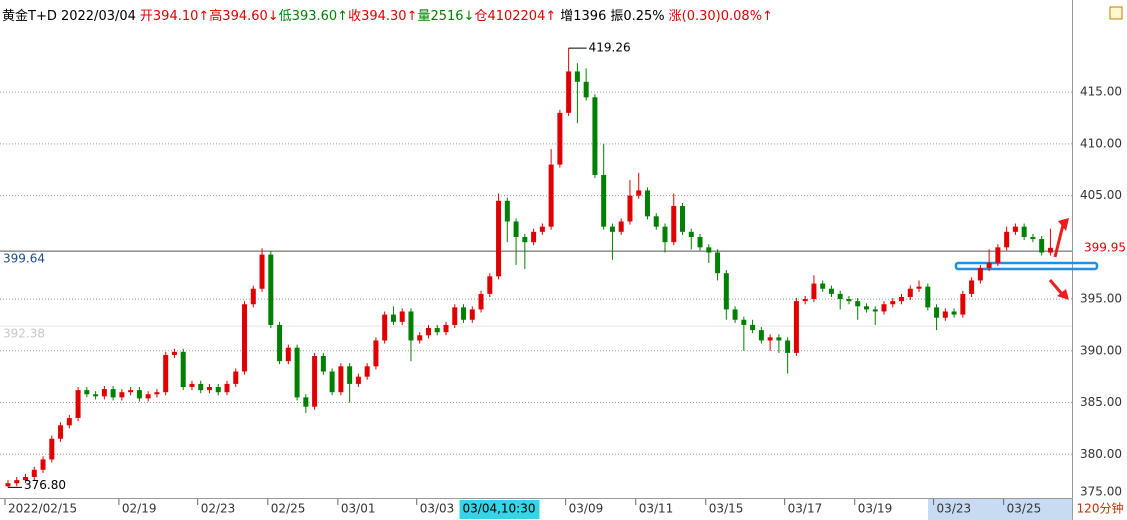  What do you see at coordinates (583, 16) in the screenshot?
I see `header-item: 增1396` at bounding box center [583, 16].